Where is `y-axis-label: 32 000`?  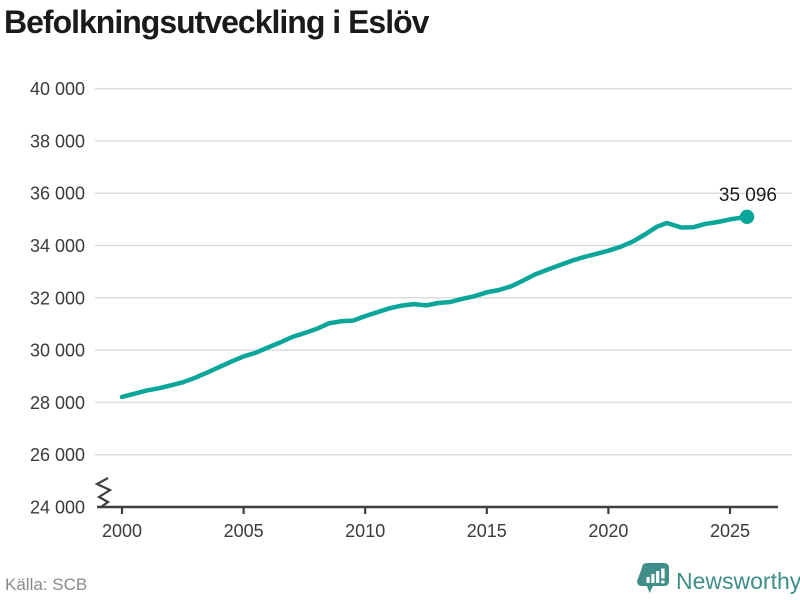
y-axis-label: 32 000 is located at coordinates (57, 298).